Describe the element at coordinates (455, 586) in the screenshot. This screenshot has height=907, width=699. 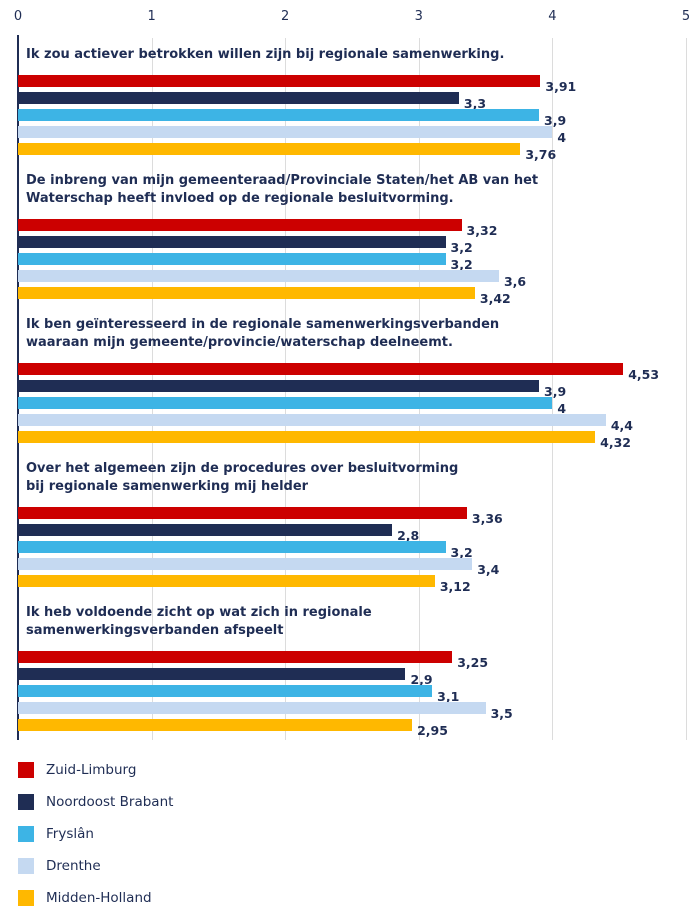
I see `value-label: 3,12` at that location.